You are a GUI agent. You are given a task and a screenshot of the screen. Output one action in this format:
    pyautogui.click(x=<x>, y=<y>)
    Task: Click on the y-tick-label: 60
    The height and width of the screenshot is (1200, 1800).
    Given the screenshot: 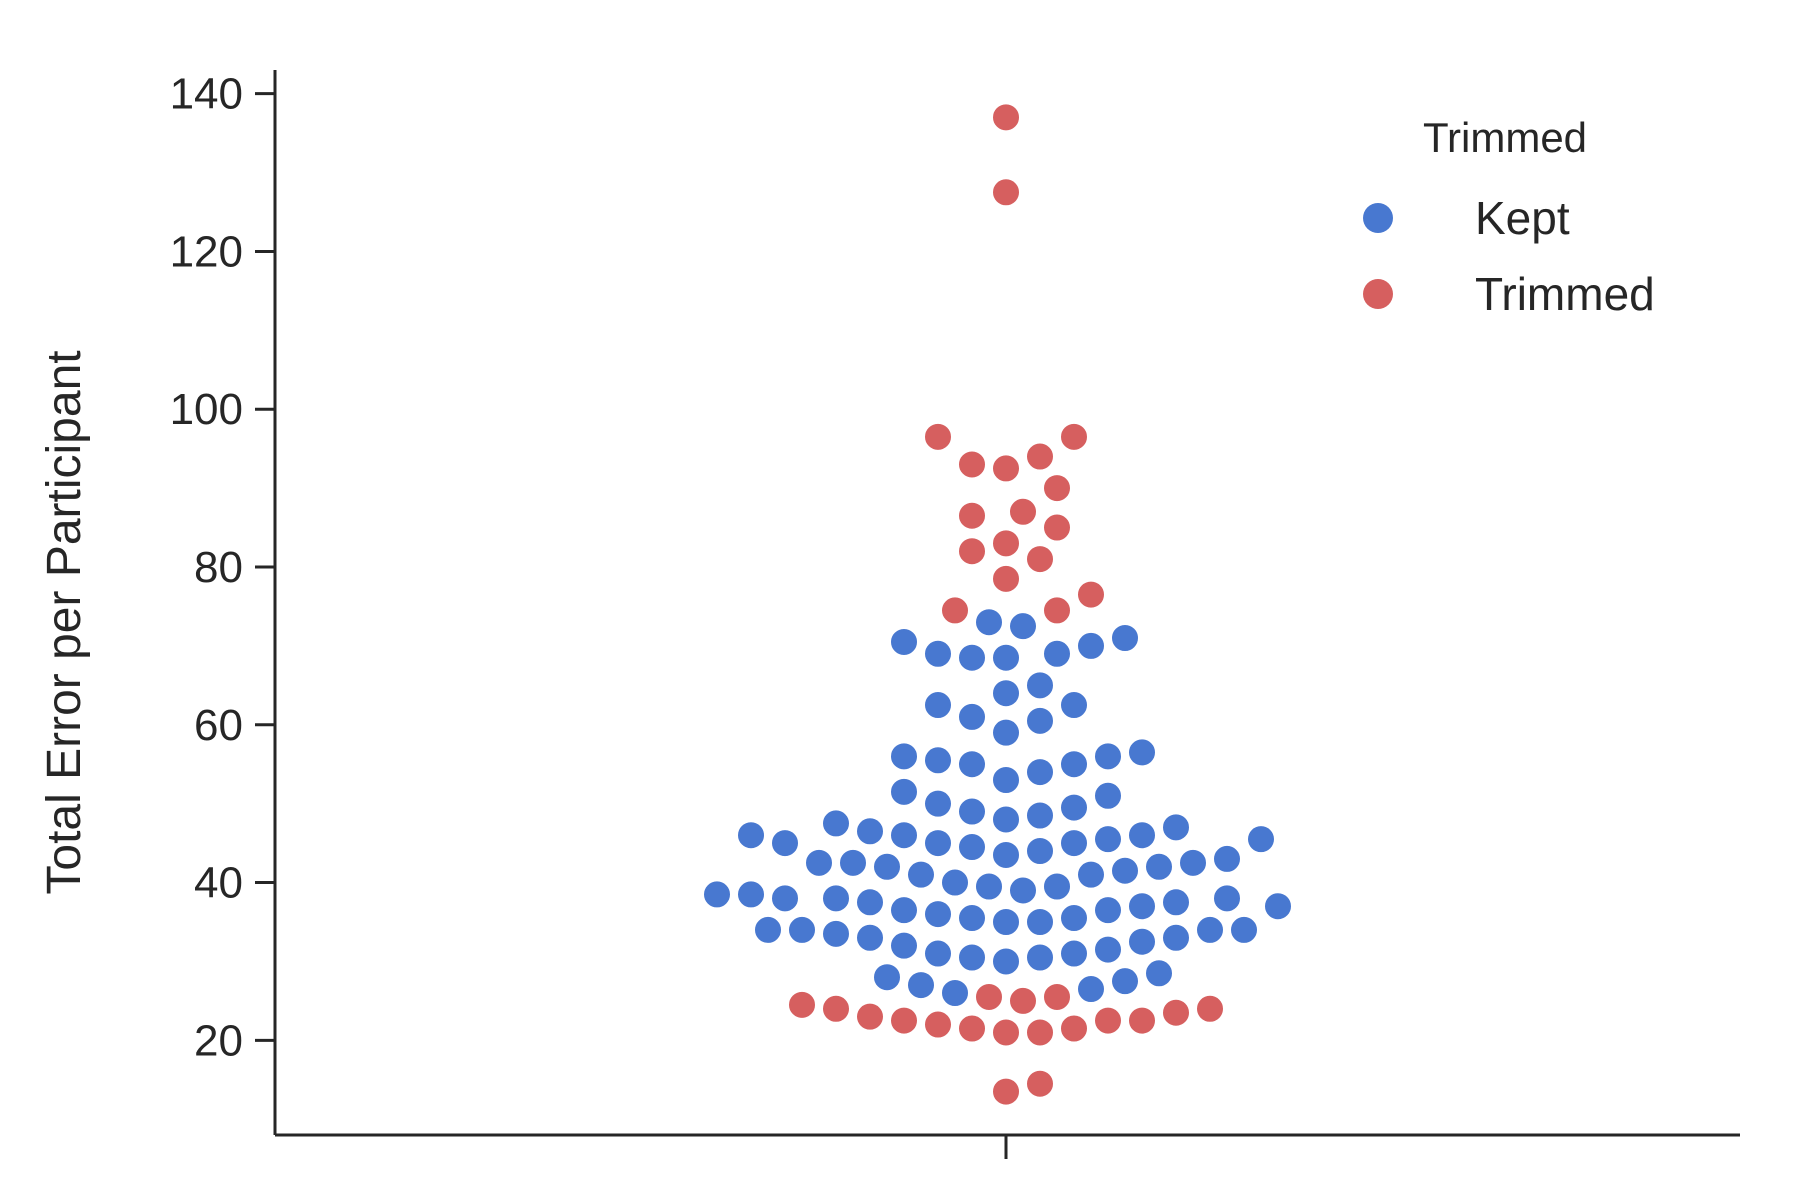 What is the action you would take?
    pyautogui.click(x=218, y=725)
    